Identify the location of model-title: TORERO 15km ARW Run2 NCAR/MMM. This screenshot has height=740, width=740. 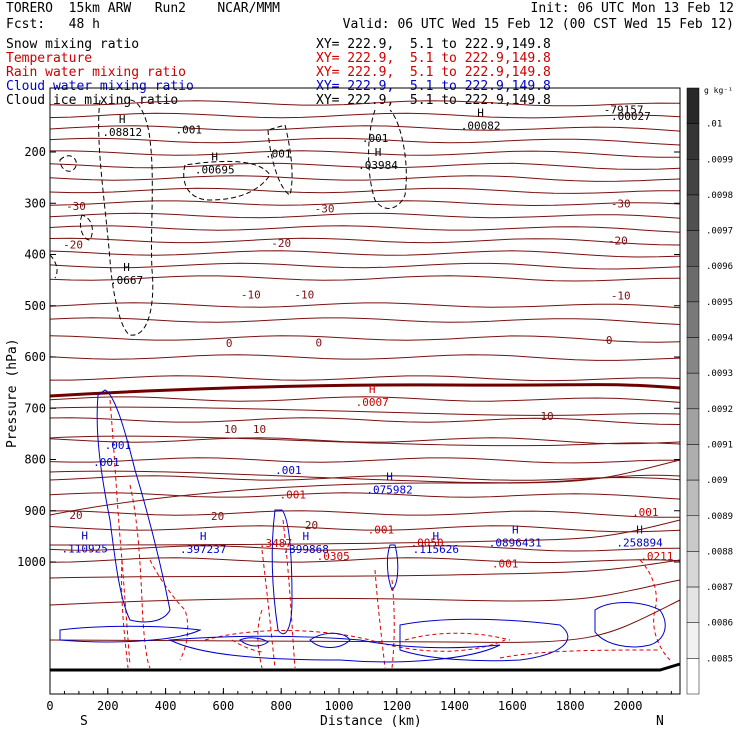
(143, 8).